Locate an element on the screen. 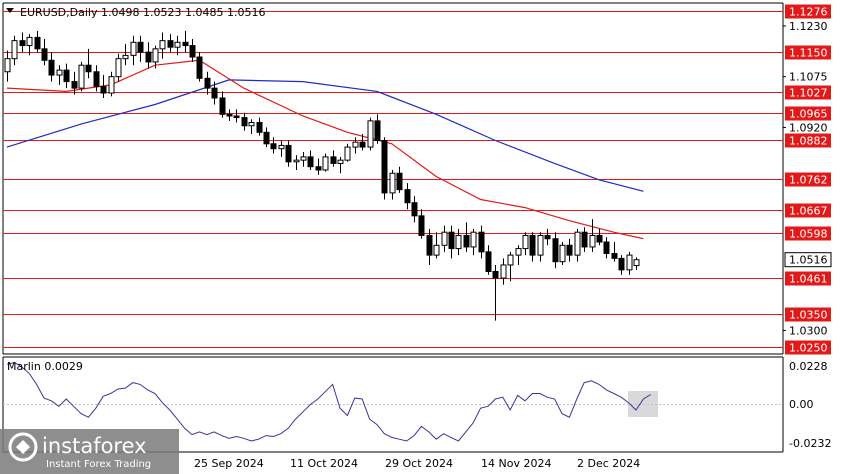 The height and width of the screenshot is (474, 841). level-label: 1.0667 is located at coordinates (808, 210).